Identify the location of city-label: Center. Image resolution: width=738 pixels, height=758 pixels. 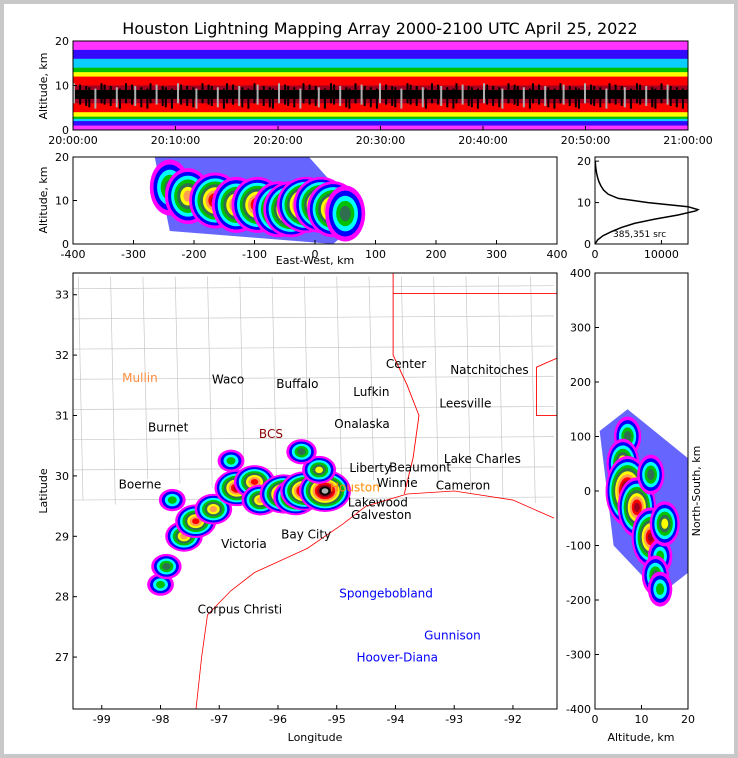
(406, 364).